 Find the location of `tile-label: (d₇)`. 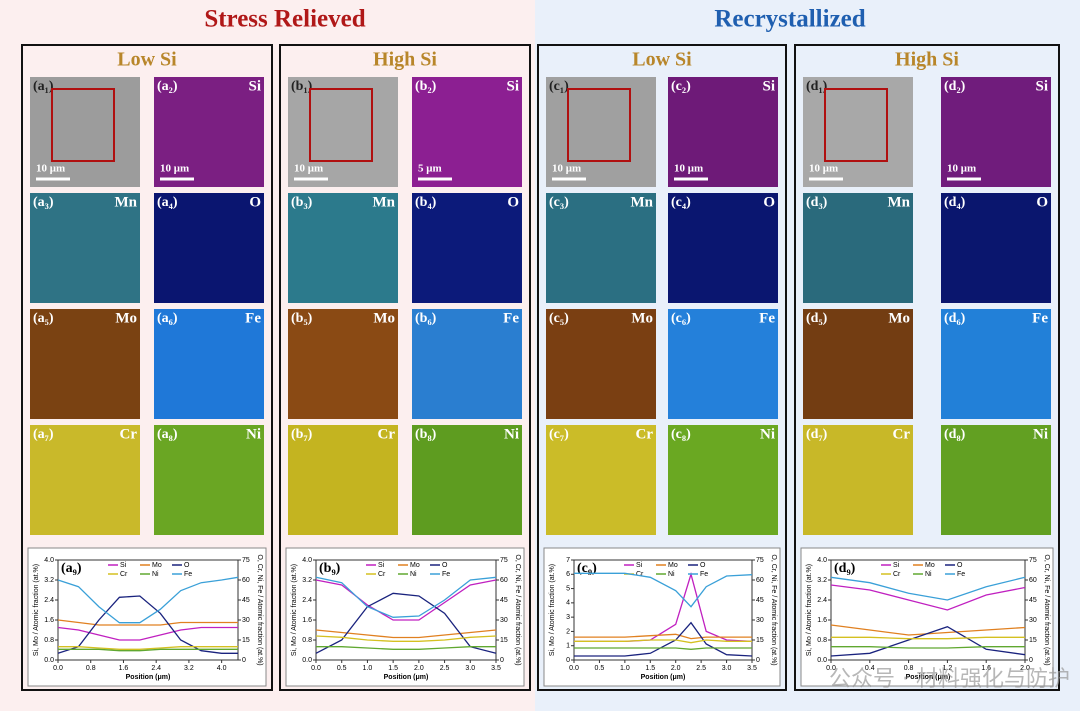

tile-label: (d₇) is located at coordinates (817, 434).